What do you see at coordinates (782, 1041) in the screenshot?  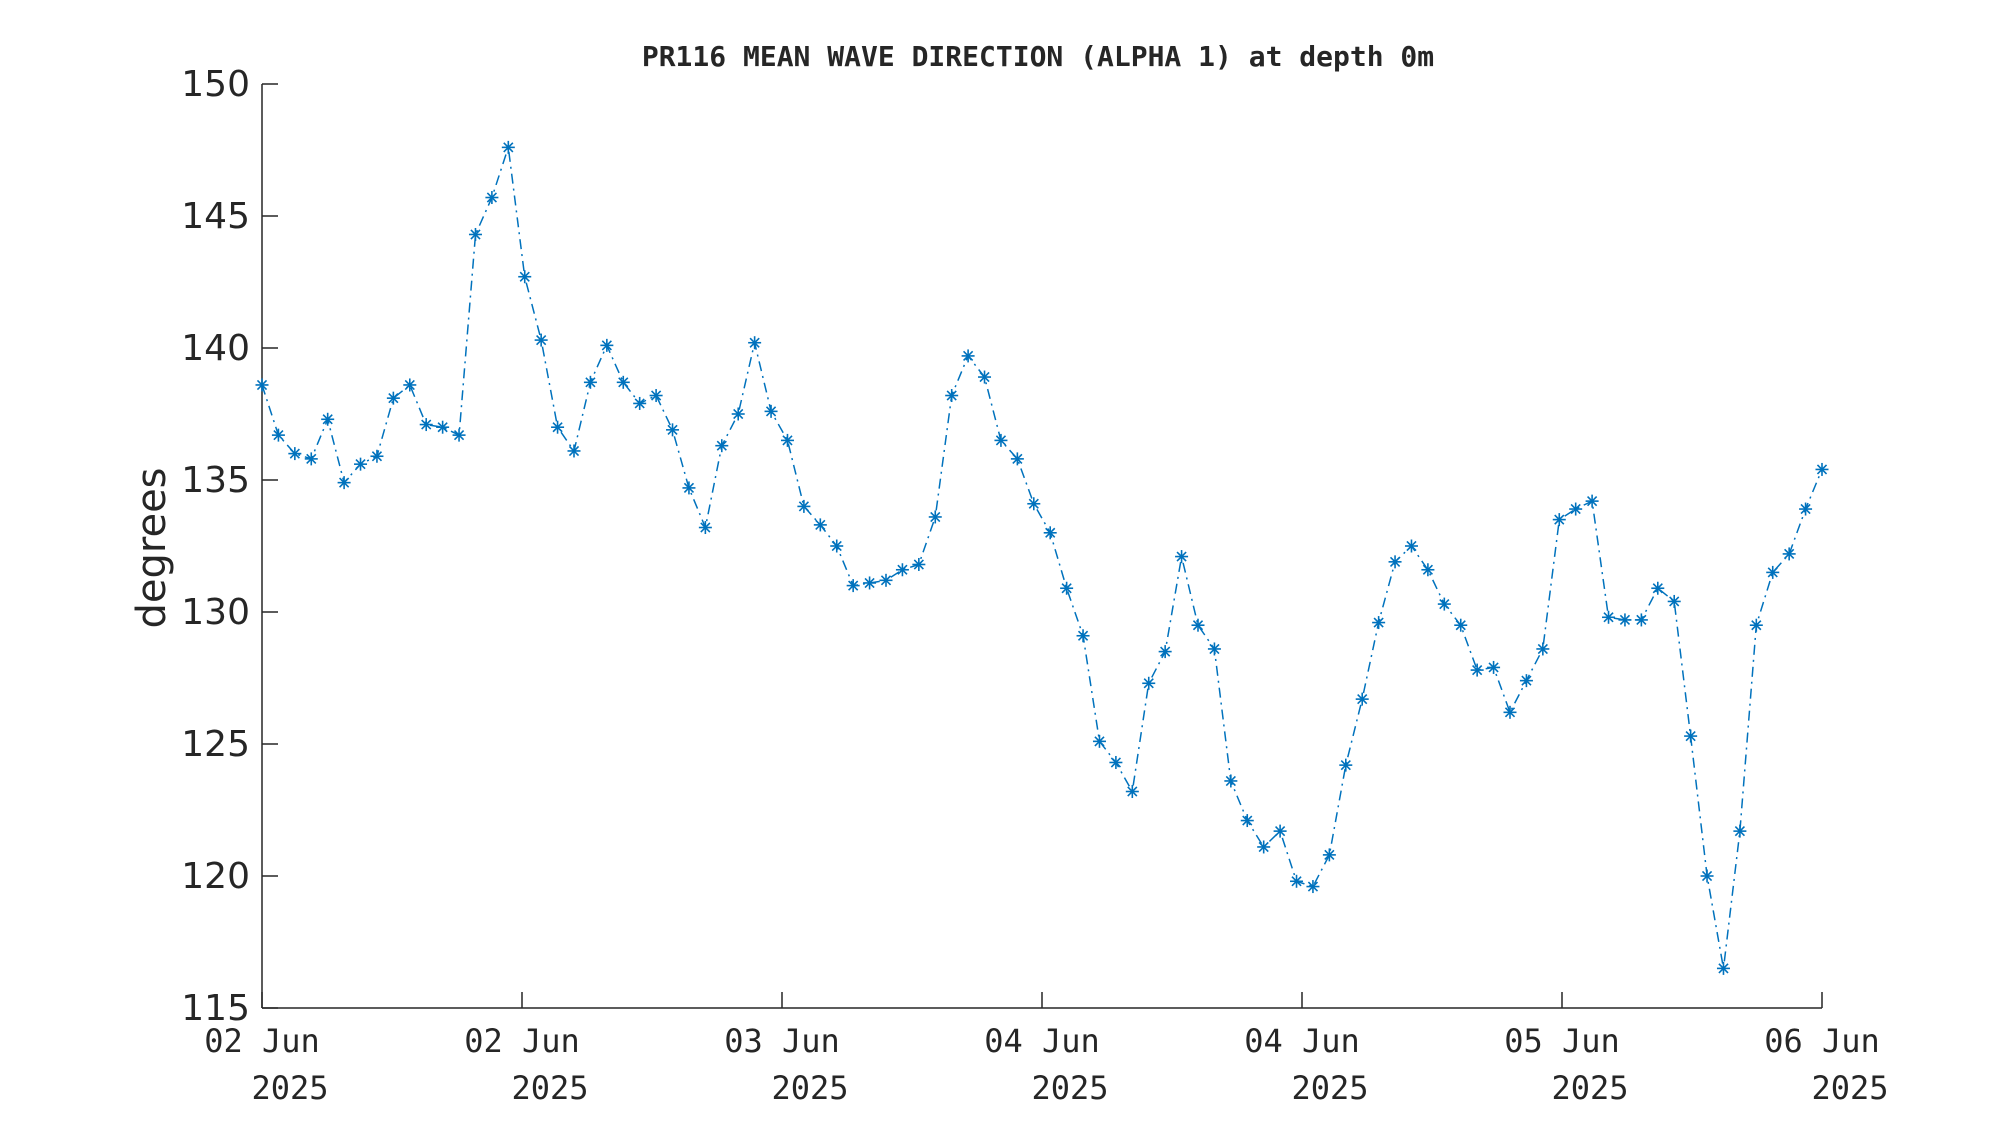 I see `x-tick-label-day: 03 Jun` at bounding box center [782, 1041].